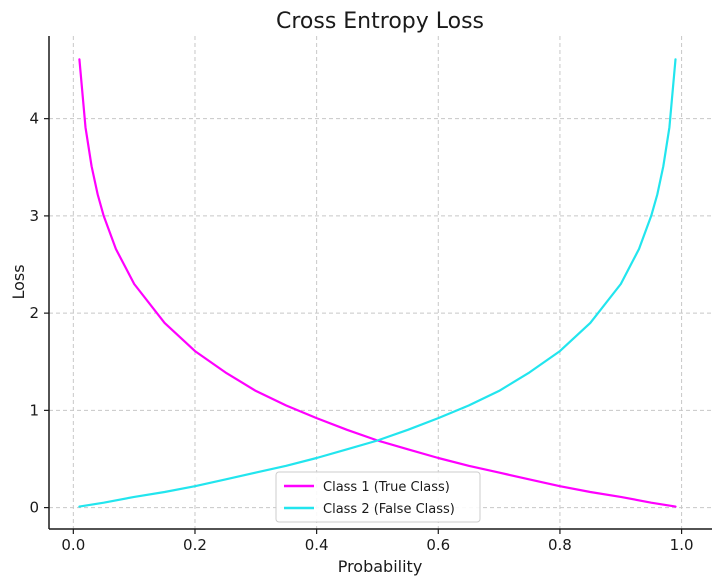 The height and width of the screenshot is (584, 720). Describe the element at coordinates (73, 545) in the screenshot. I see `x-tick-label: 0.0` at that location.